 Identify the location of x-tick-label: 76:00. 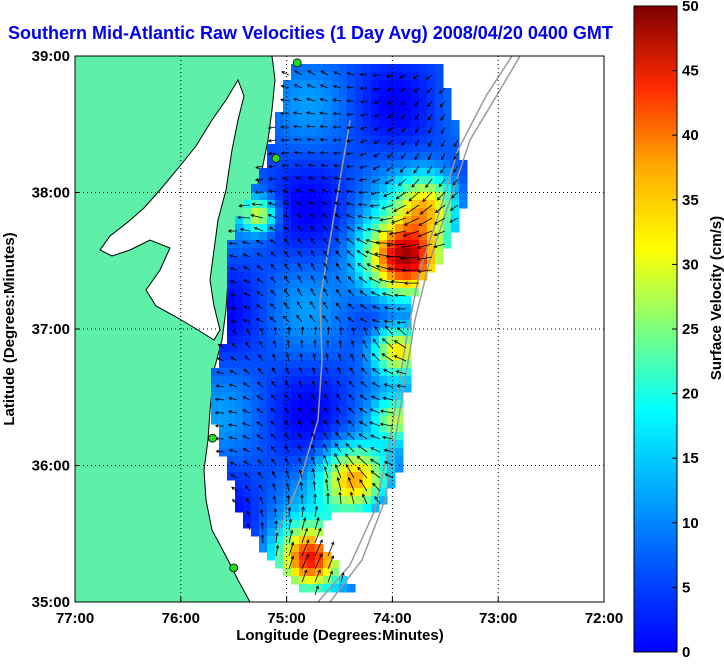
(181, 618).